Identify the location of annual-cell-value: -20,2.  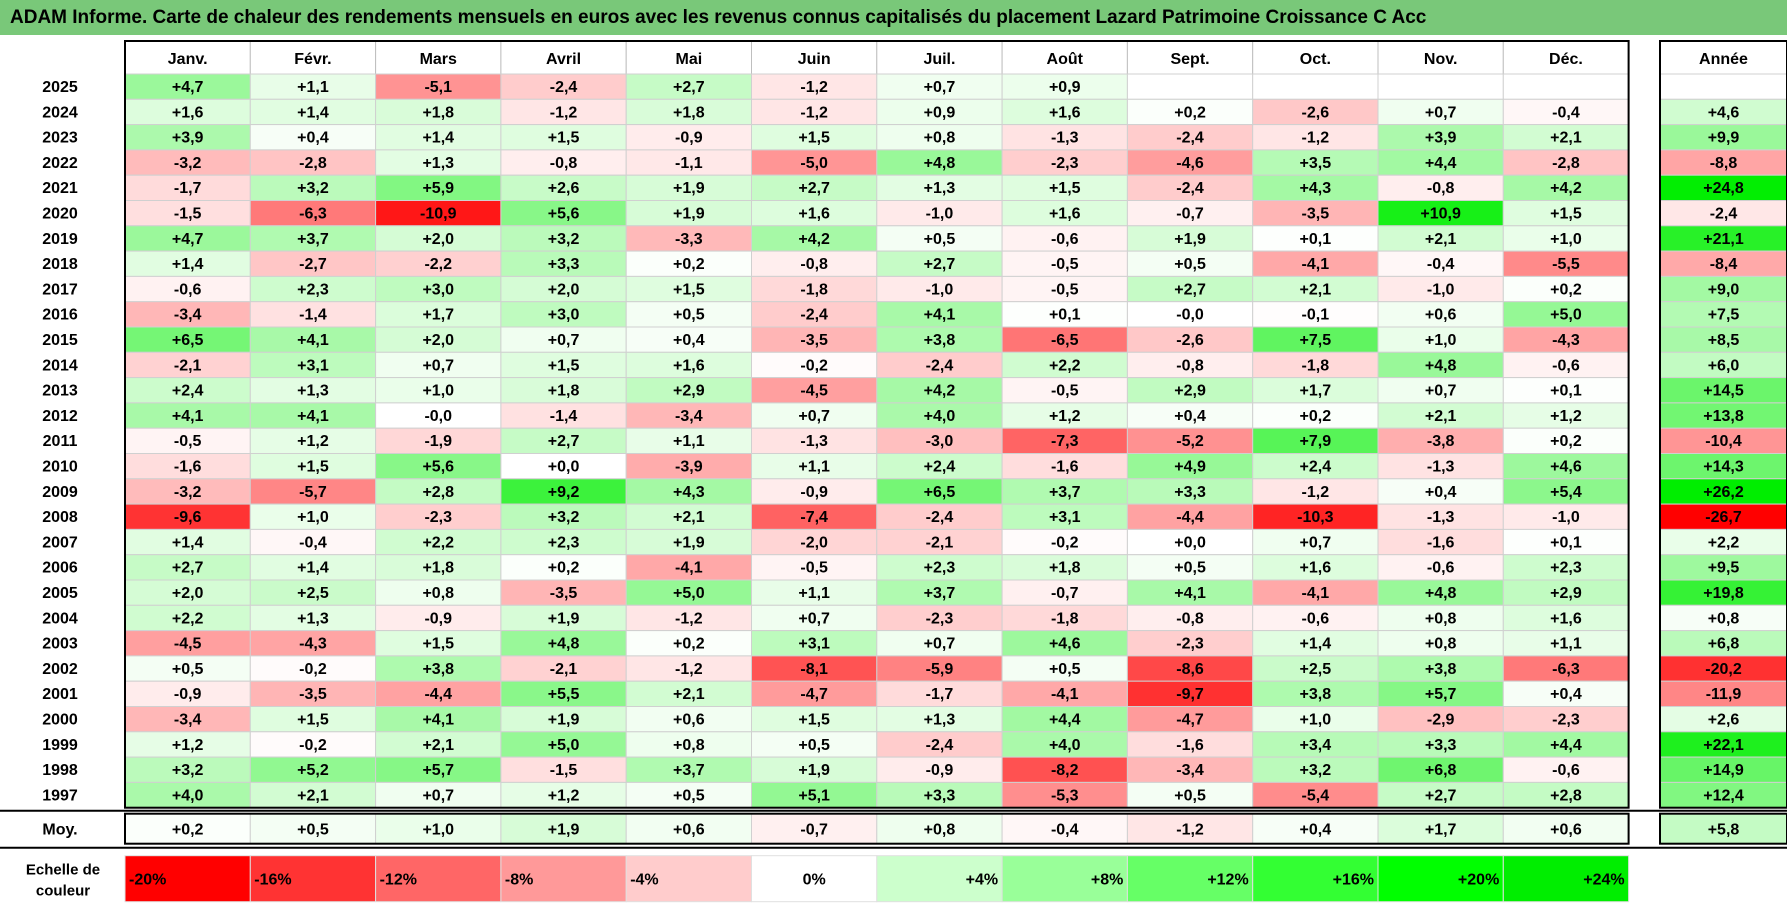
(1723, 669).